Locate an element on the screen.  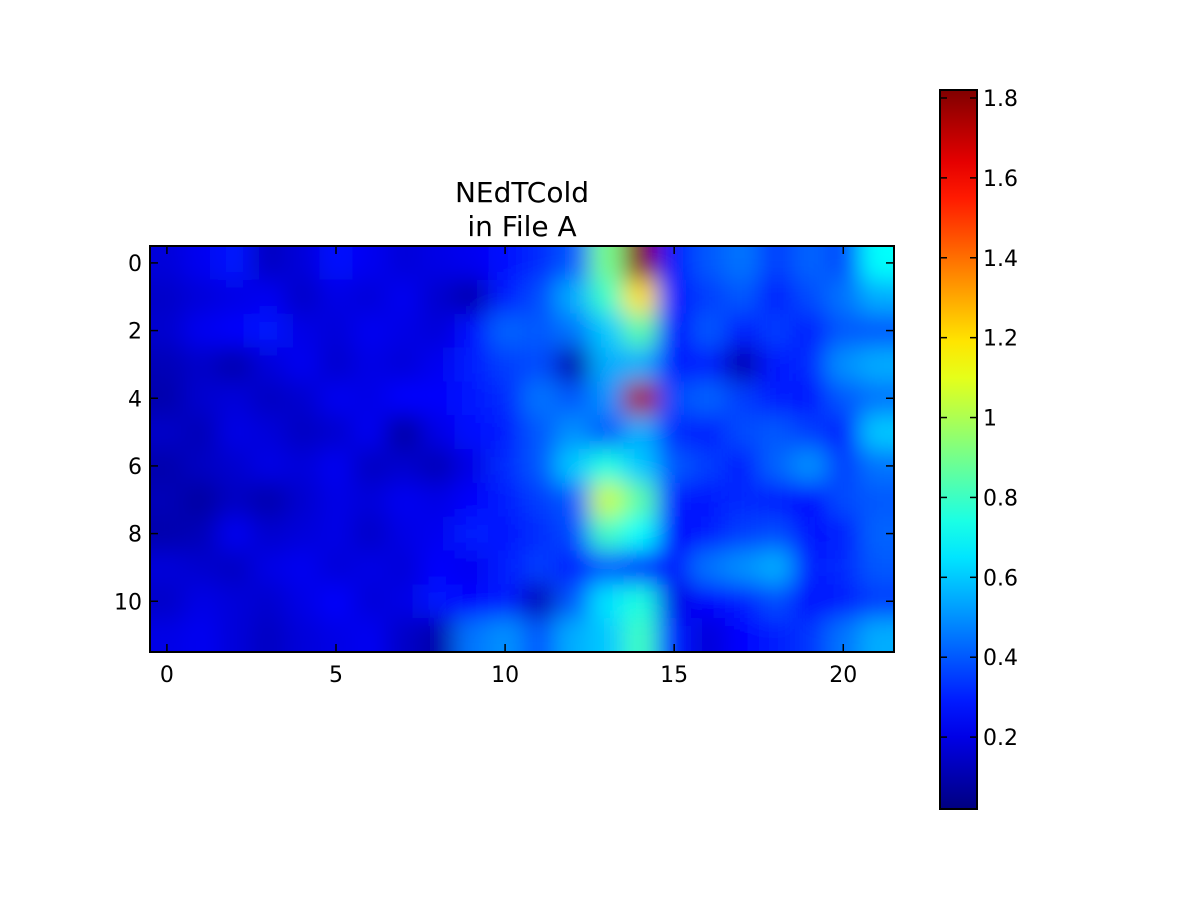
y-tick-label: 8 is located at coordinates (135, 535).